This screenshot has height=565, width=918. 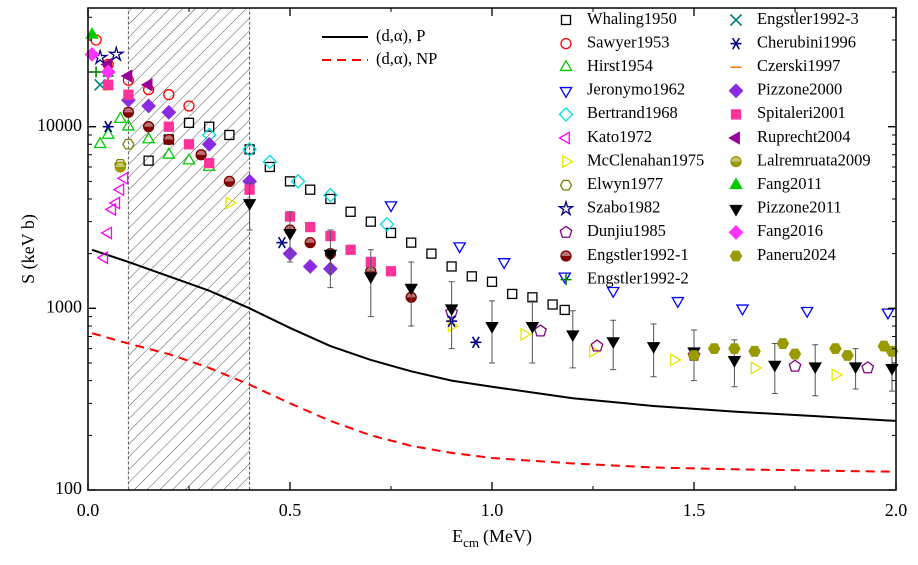 What do you see at coordinates (620, 65) in the screenshot?
I see `legend-label: Hirst1954` at bounding box center [620, 65].